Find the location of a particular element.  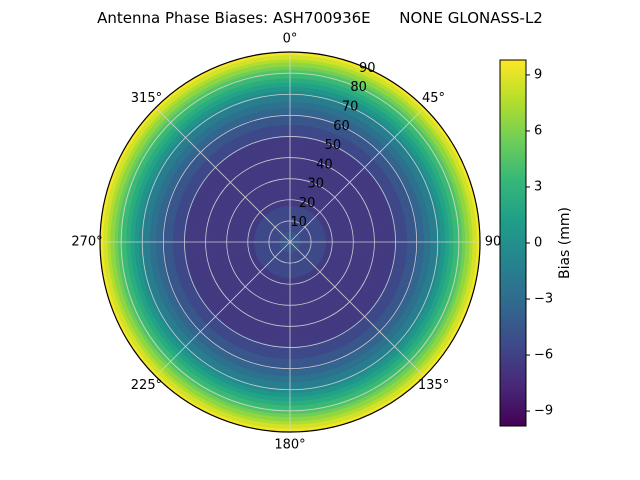

angular-tick-label: 180° is located at coordinates (289, 445).